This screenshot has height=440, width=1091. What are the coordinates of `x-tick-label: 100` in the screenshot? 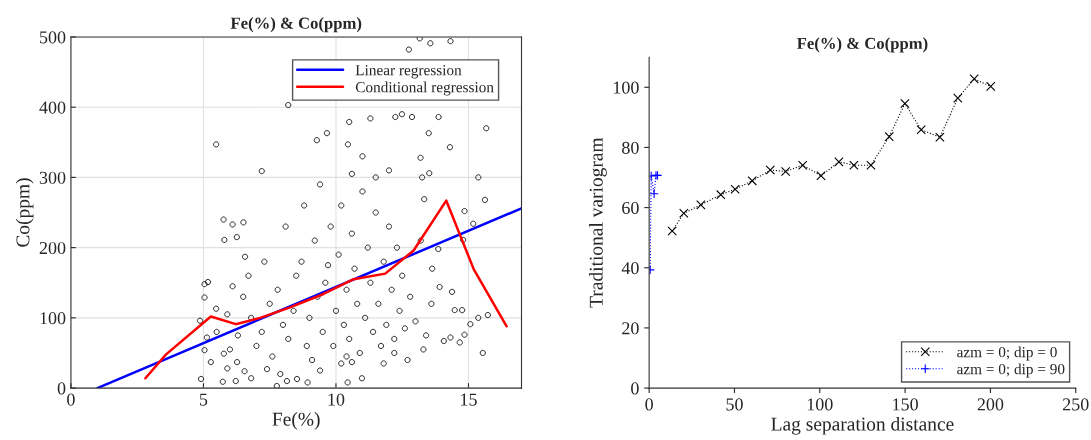 It's located at (820, 404).